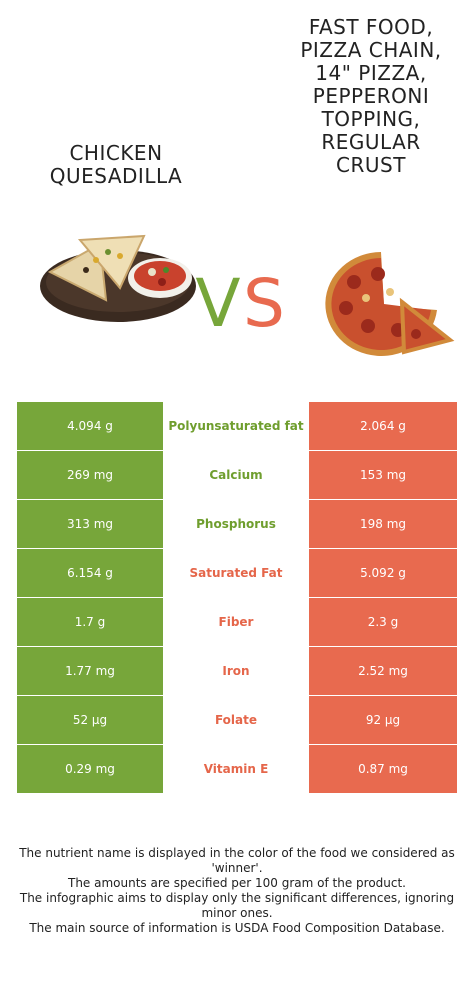 This screenshot has width=474, height=983. What do you see at coordinates (90, 769) in the screenshot?
I see `left-value-cell: 0.29 mg` at bounding box center [90, 769].